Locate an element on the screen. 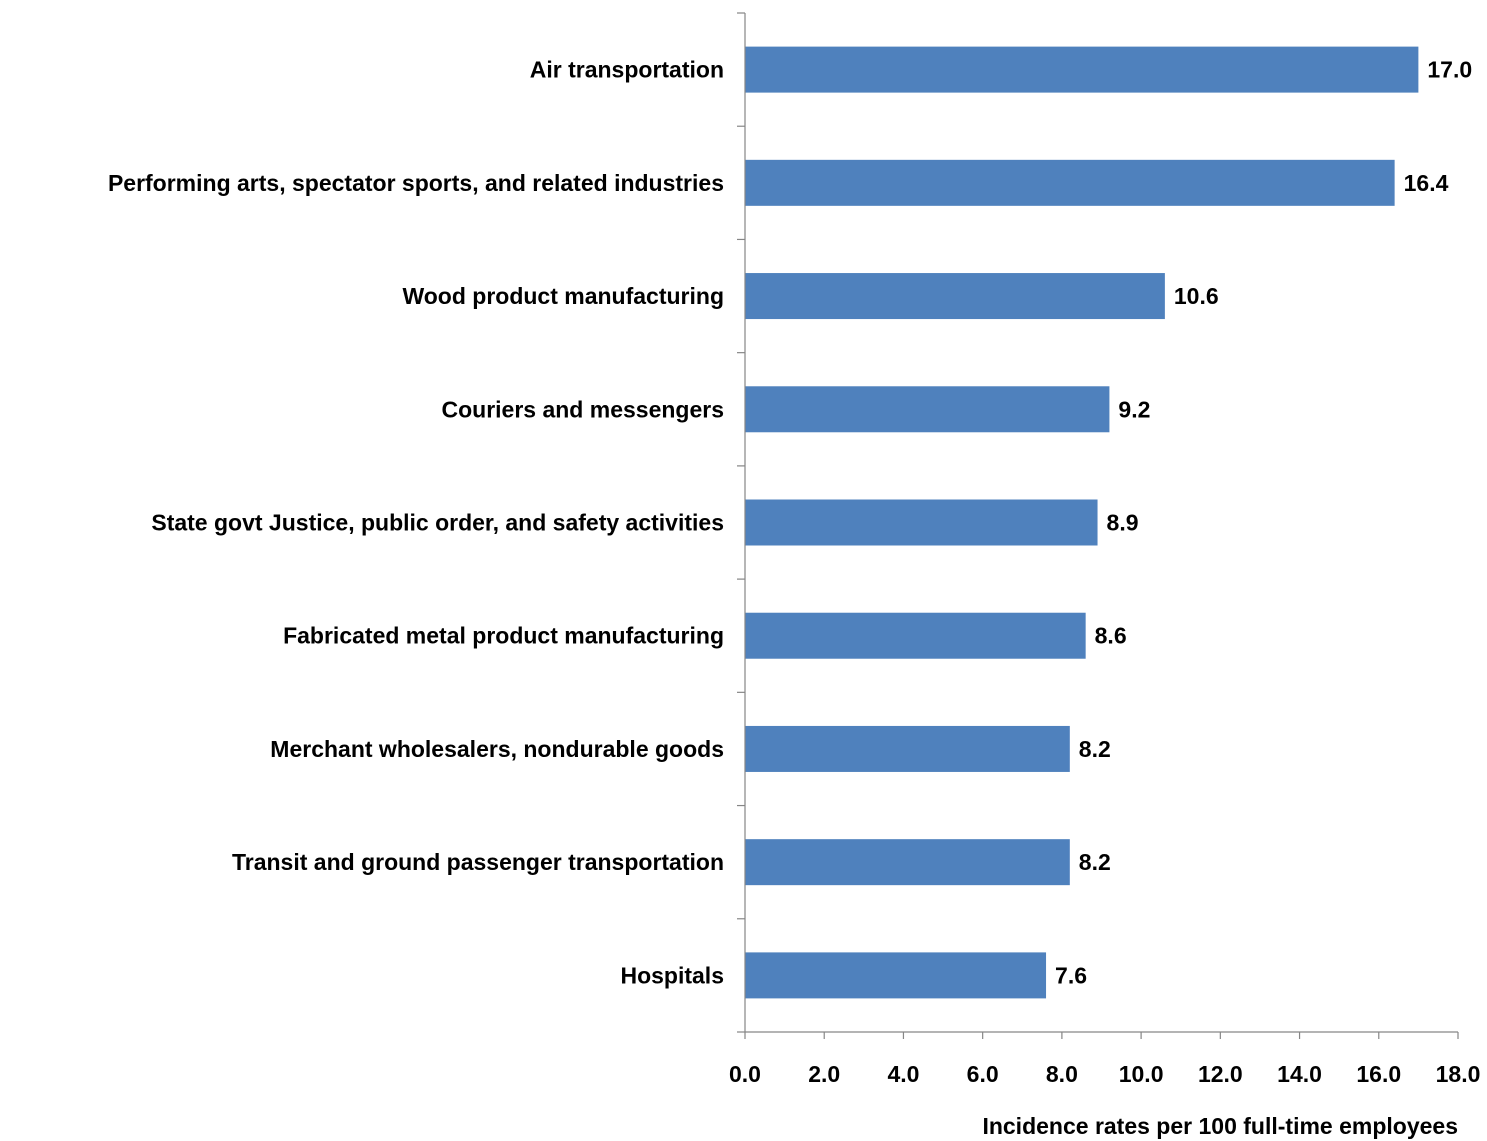 This screenshot has height=1141, width=1487. category-label: Merchant wholesalers, nondurable goods is located at coordinates (497, 749).